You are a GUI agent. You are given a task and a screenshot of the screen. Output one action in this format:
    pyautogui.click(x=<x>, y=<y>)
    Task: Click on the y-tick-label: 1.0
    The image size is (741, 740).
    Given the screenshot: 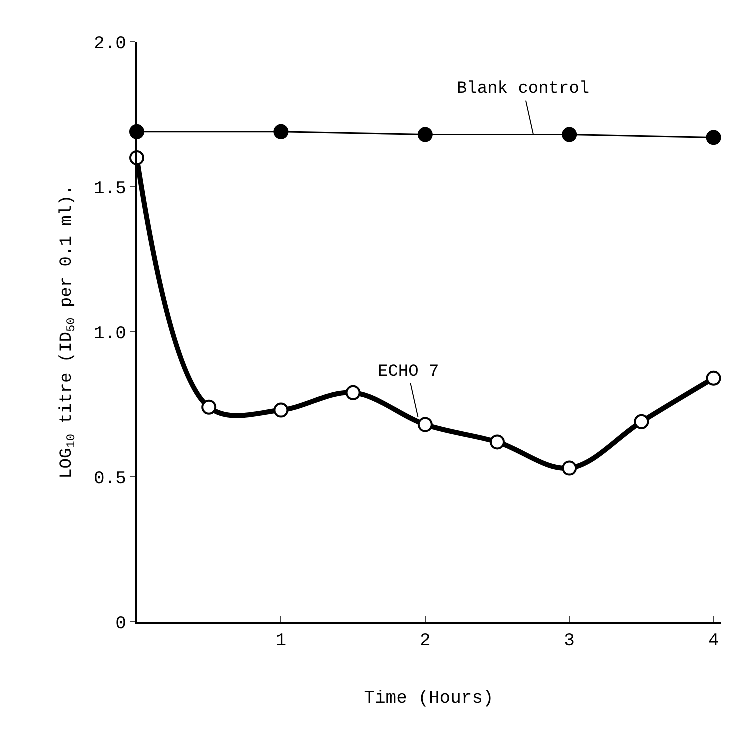 What is the action you would take?
    pyautogui.click(x=110, y=334)
    